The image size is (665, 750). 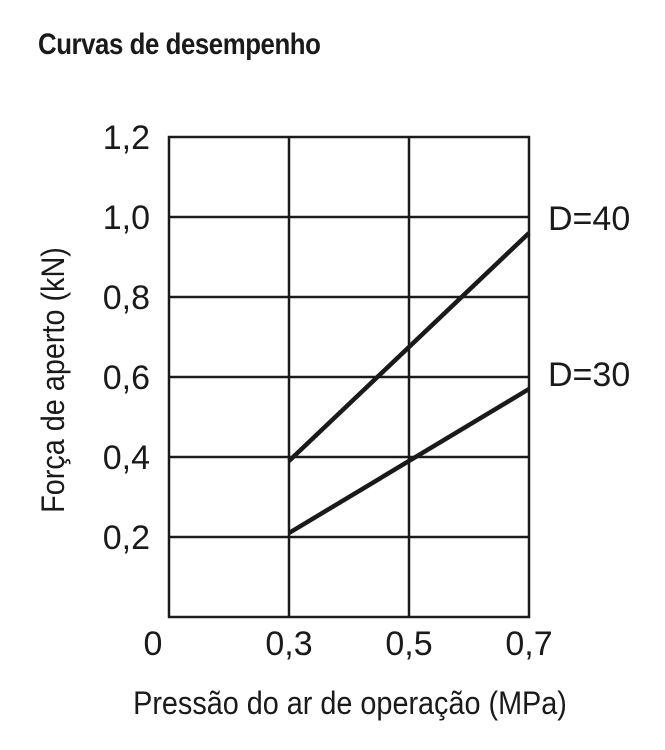 What do you see at coordinates (153, 644) in the screenshot?
I see `x-tick-label: 0` at bounding box center [153, 644].